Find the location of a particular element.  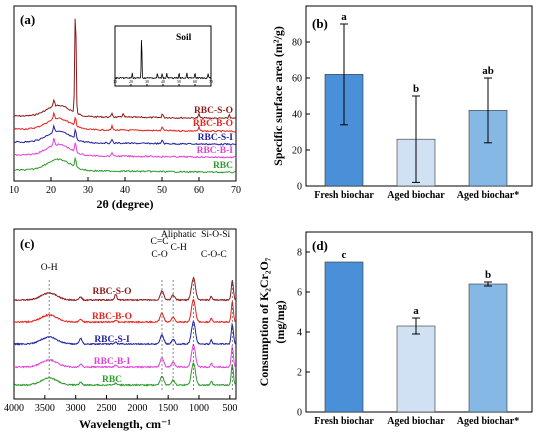

soil-inset-label: Soil is located at coordinates (184, 38).